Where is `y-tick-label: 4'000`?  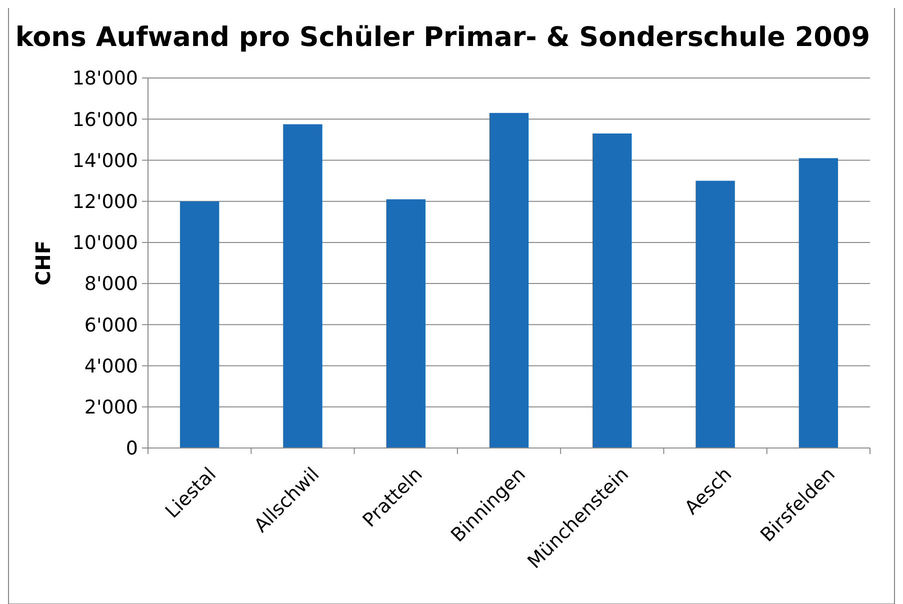 y-tick-label: 4'000 is located at coordinates (111, 366).